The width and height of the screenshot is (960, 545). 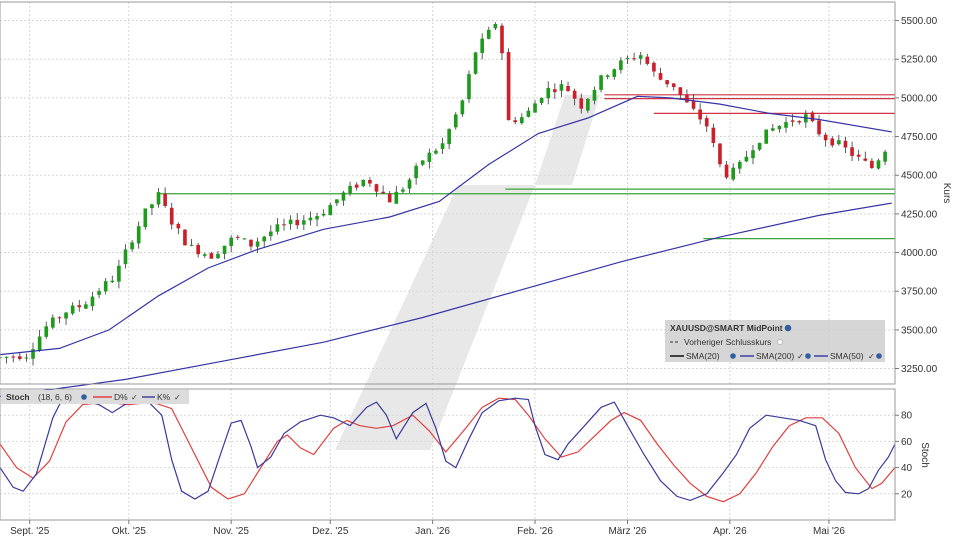 I want to click on y-tick-label: 20, so click(x=907, y=494).